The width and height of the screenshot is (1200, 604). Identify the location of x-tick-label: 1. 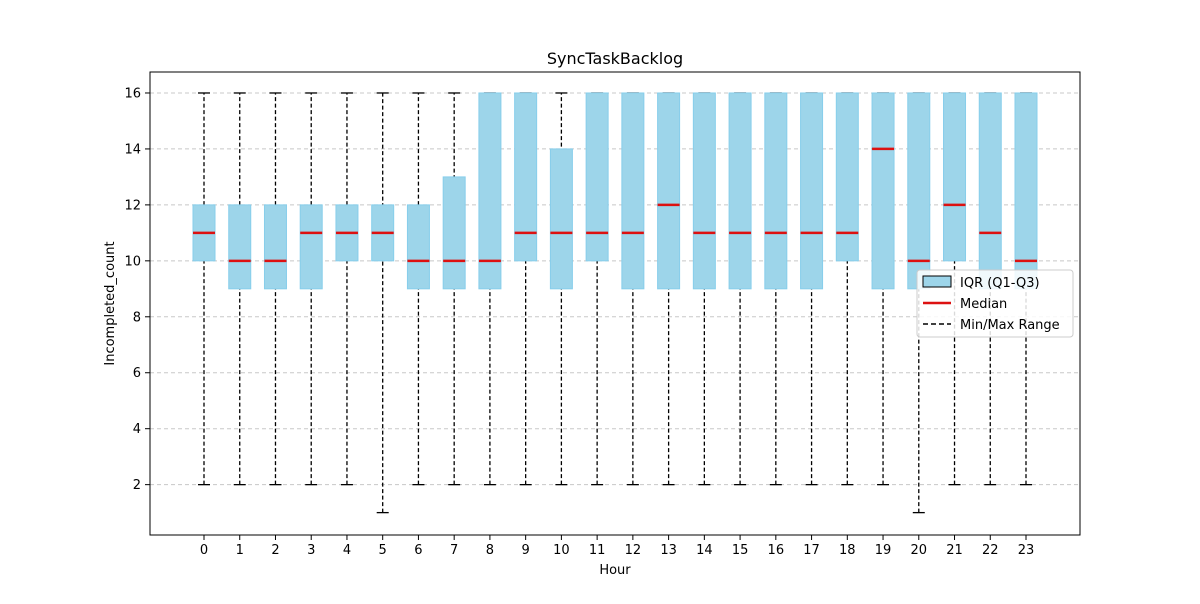
(240, 550).